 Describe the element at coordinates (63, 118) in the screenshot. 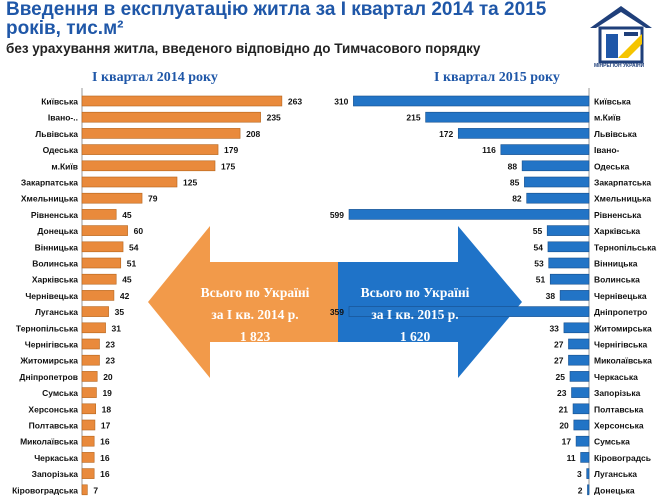

I see `left-category-label: Івано-..` at that location.